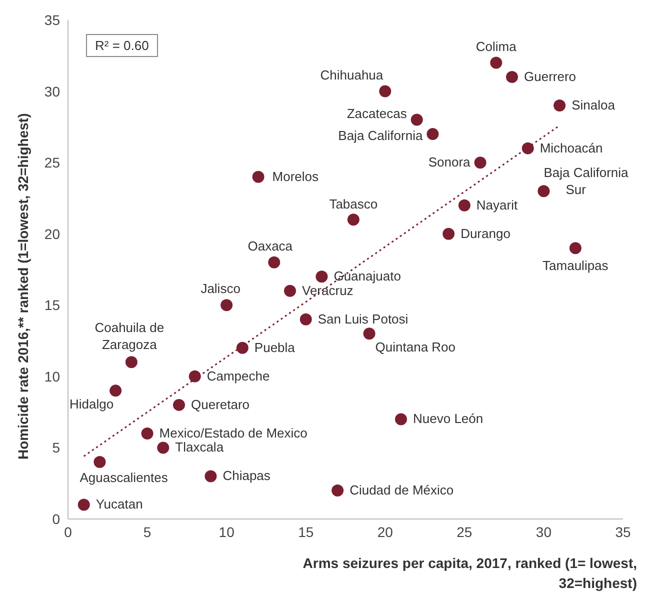  I want to click on x-tick-label: 35, so click(623, 532).